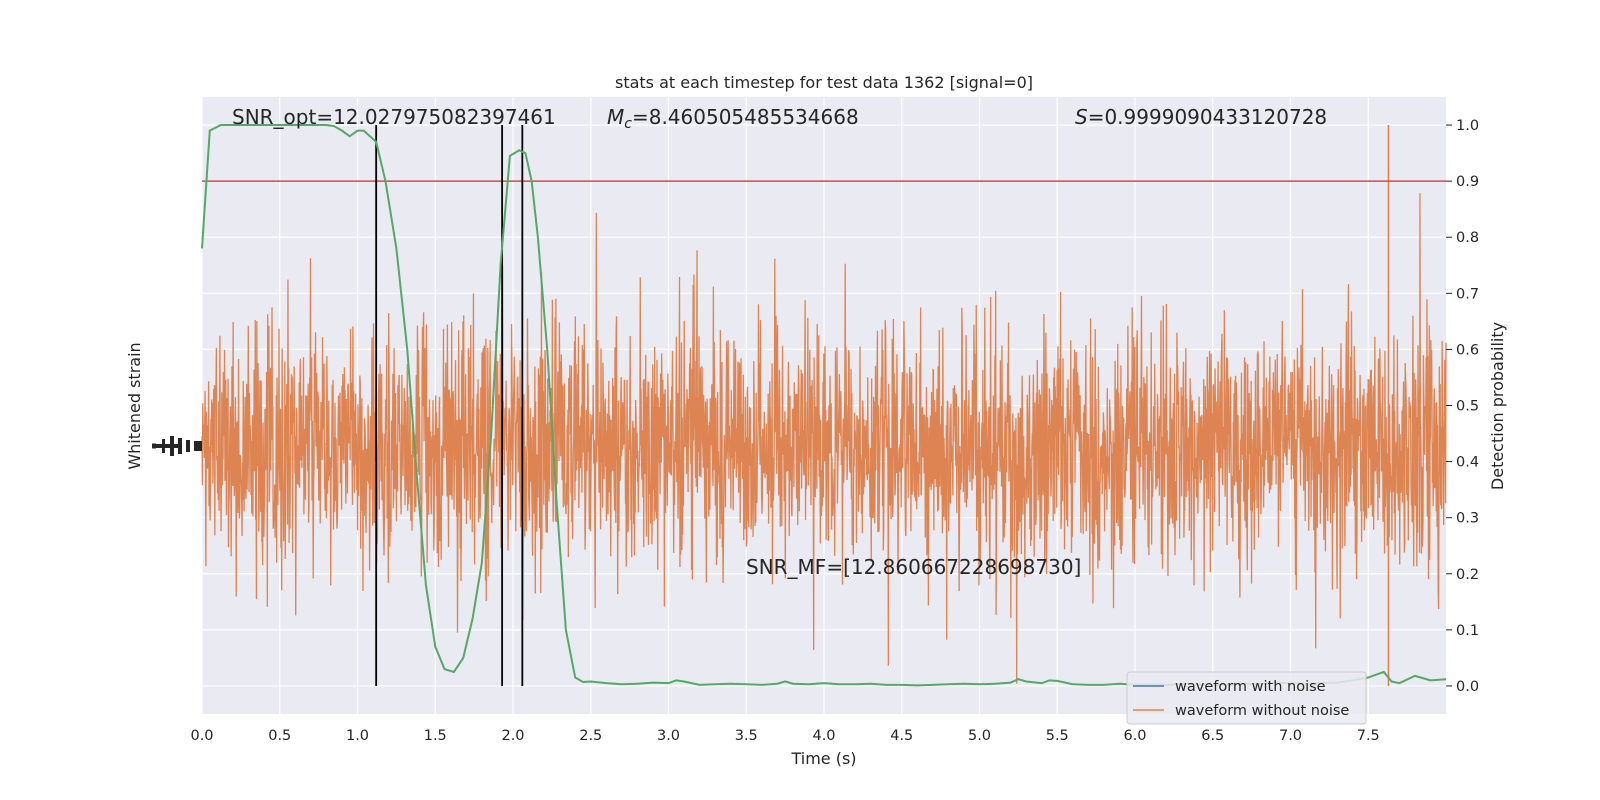  What do you see at coordinates (1467, 407) in the screenshot?
I see `y-right-tick-label: 0.5` at bounding box center [1467, 407].